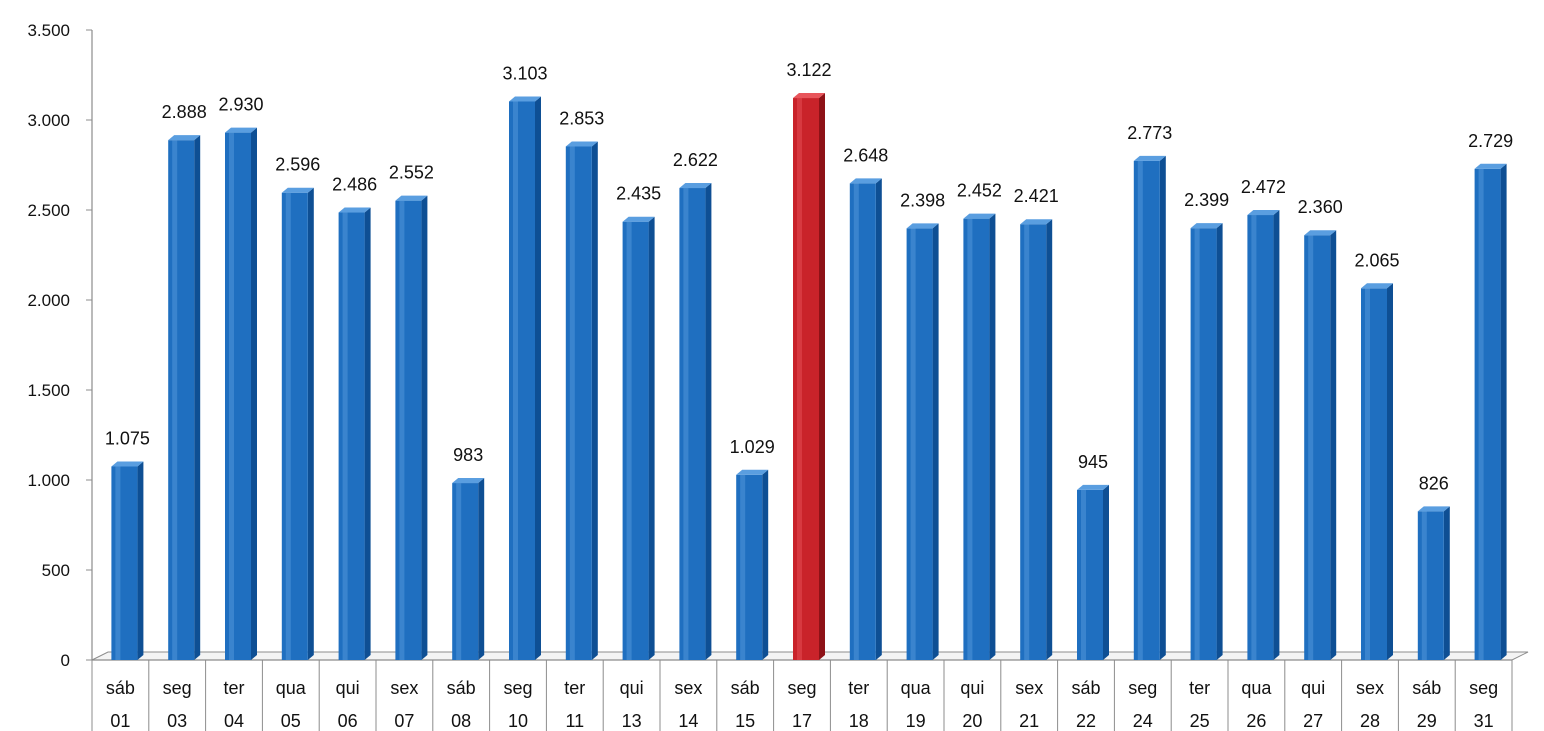 The width and height of the screenshot is (1544, 731). Describe the element at coordinates (632, 721) in the screenshot. I see `x-tick-date-label: 13` at that location.